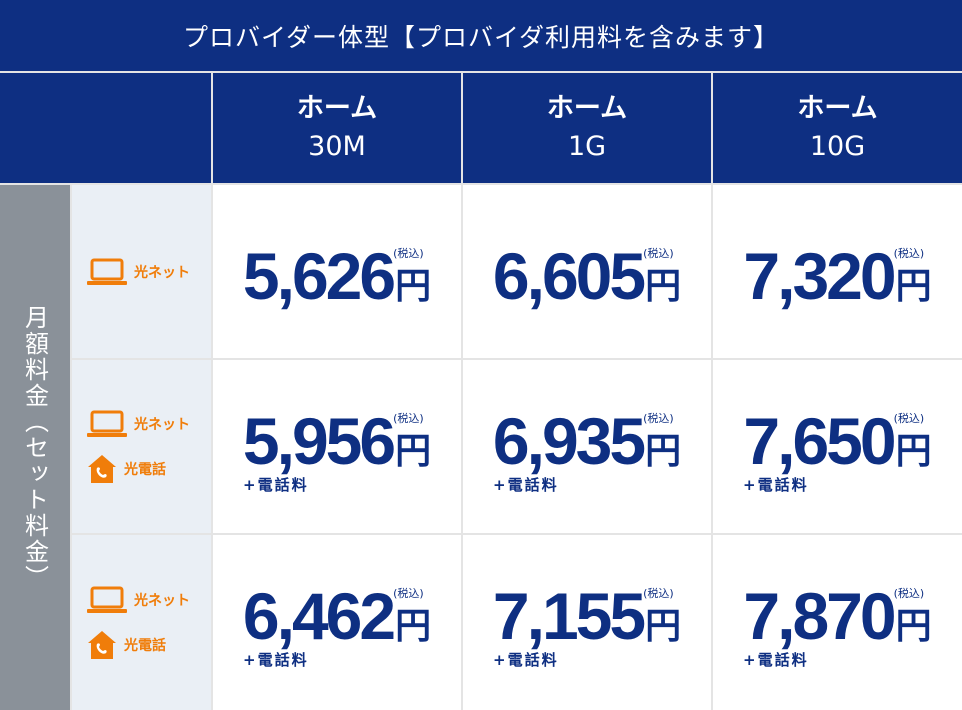 The width and height of the screenshot is (962, 710). Describe the element at coordinates (569, 616) in the screenshot. I see `price-value: 7,155` at that location.